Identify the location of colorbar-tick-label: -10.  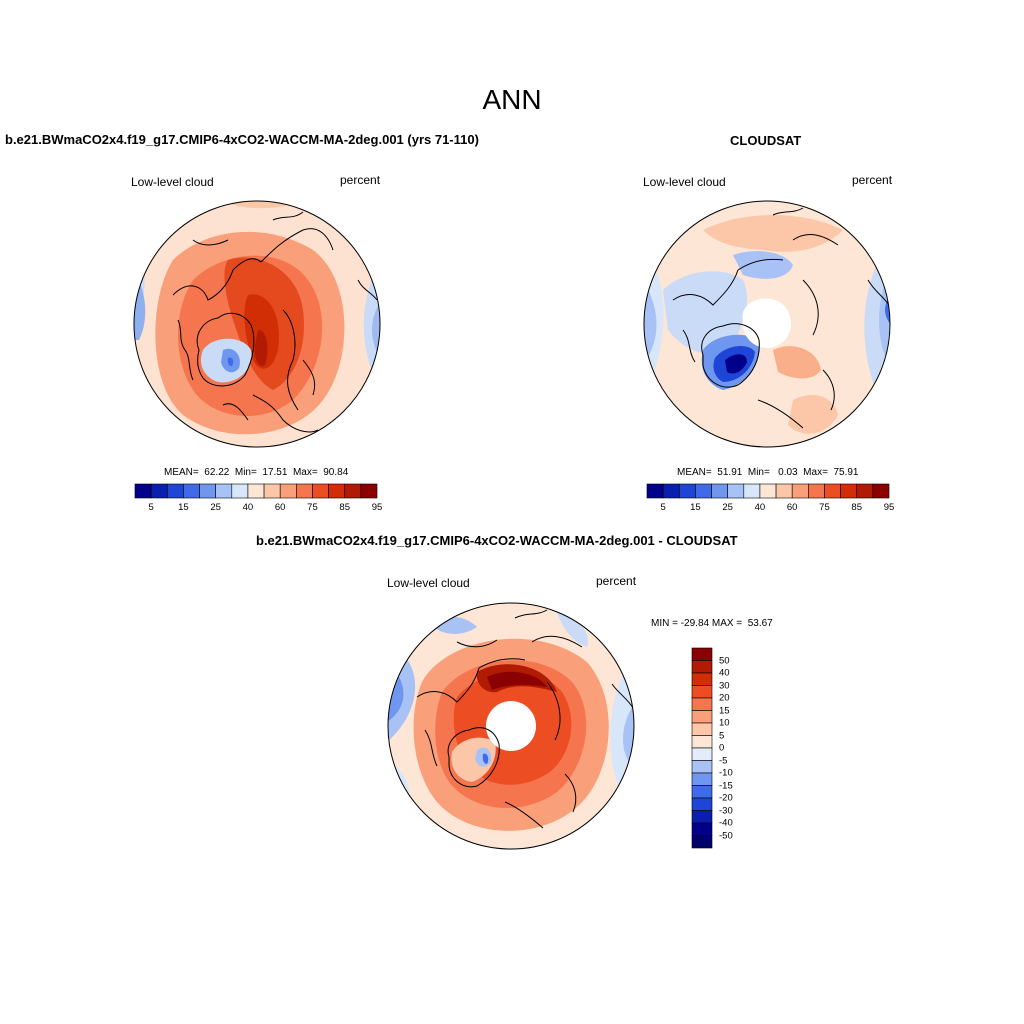
(726, 773).